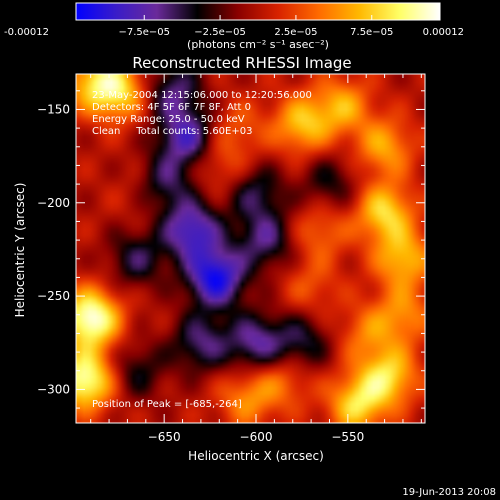 The height and width of the screenshot is (500, 500). Describe the element at coordinates (258, 11) in the screenshot. I see `colorbar-gradient` at that location.